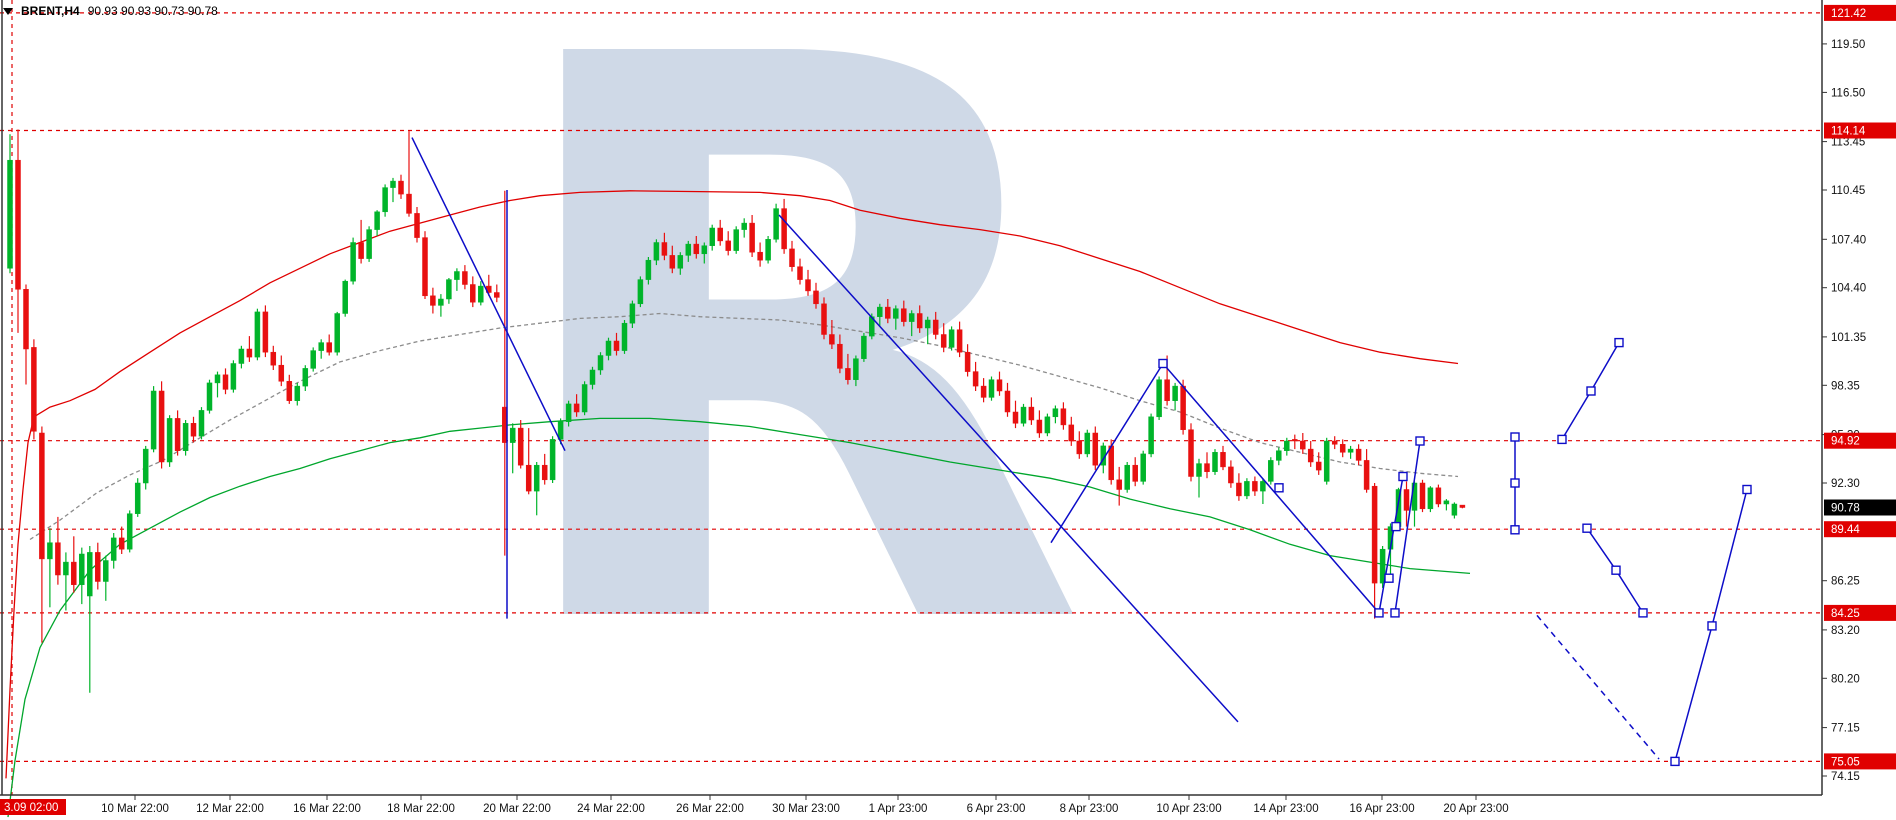 The image size is (1896, 820). What do you see at coordinates (1845, 729) in the screenshot?
I see `price-axis-label: 77.15` at bounding box center [1845, 729].